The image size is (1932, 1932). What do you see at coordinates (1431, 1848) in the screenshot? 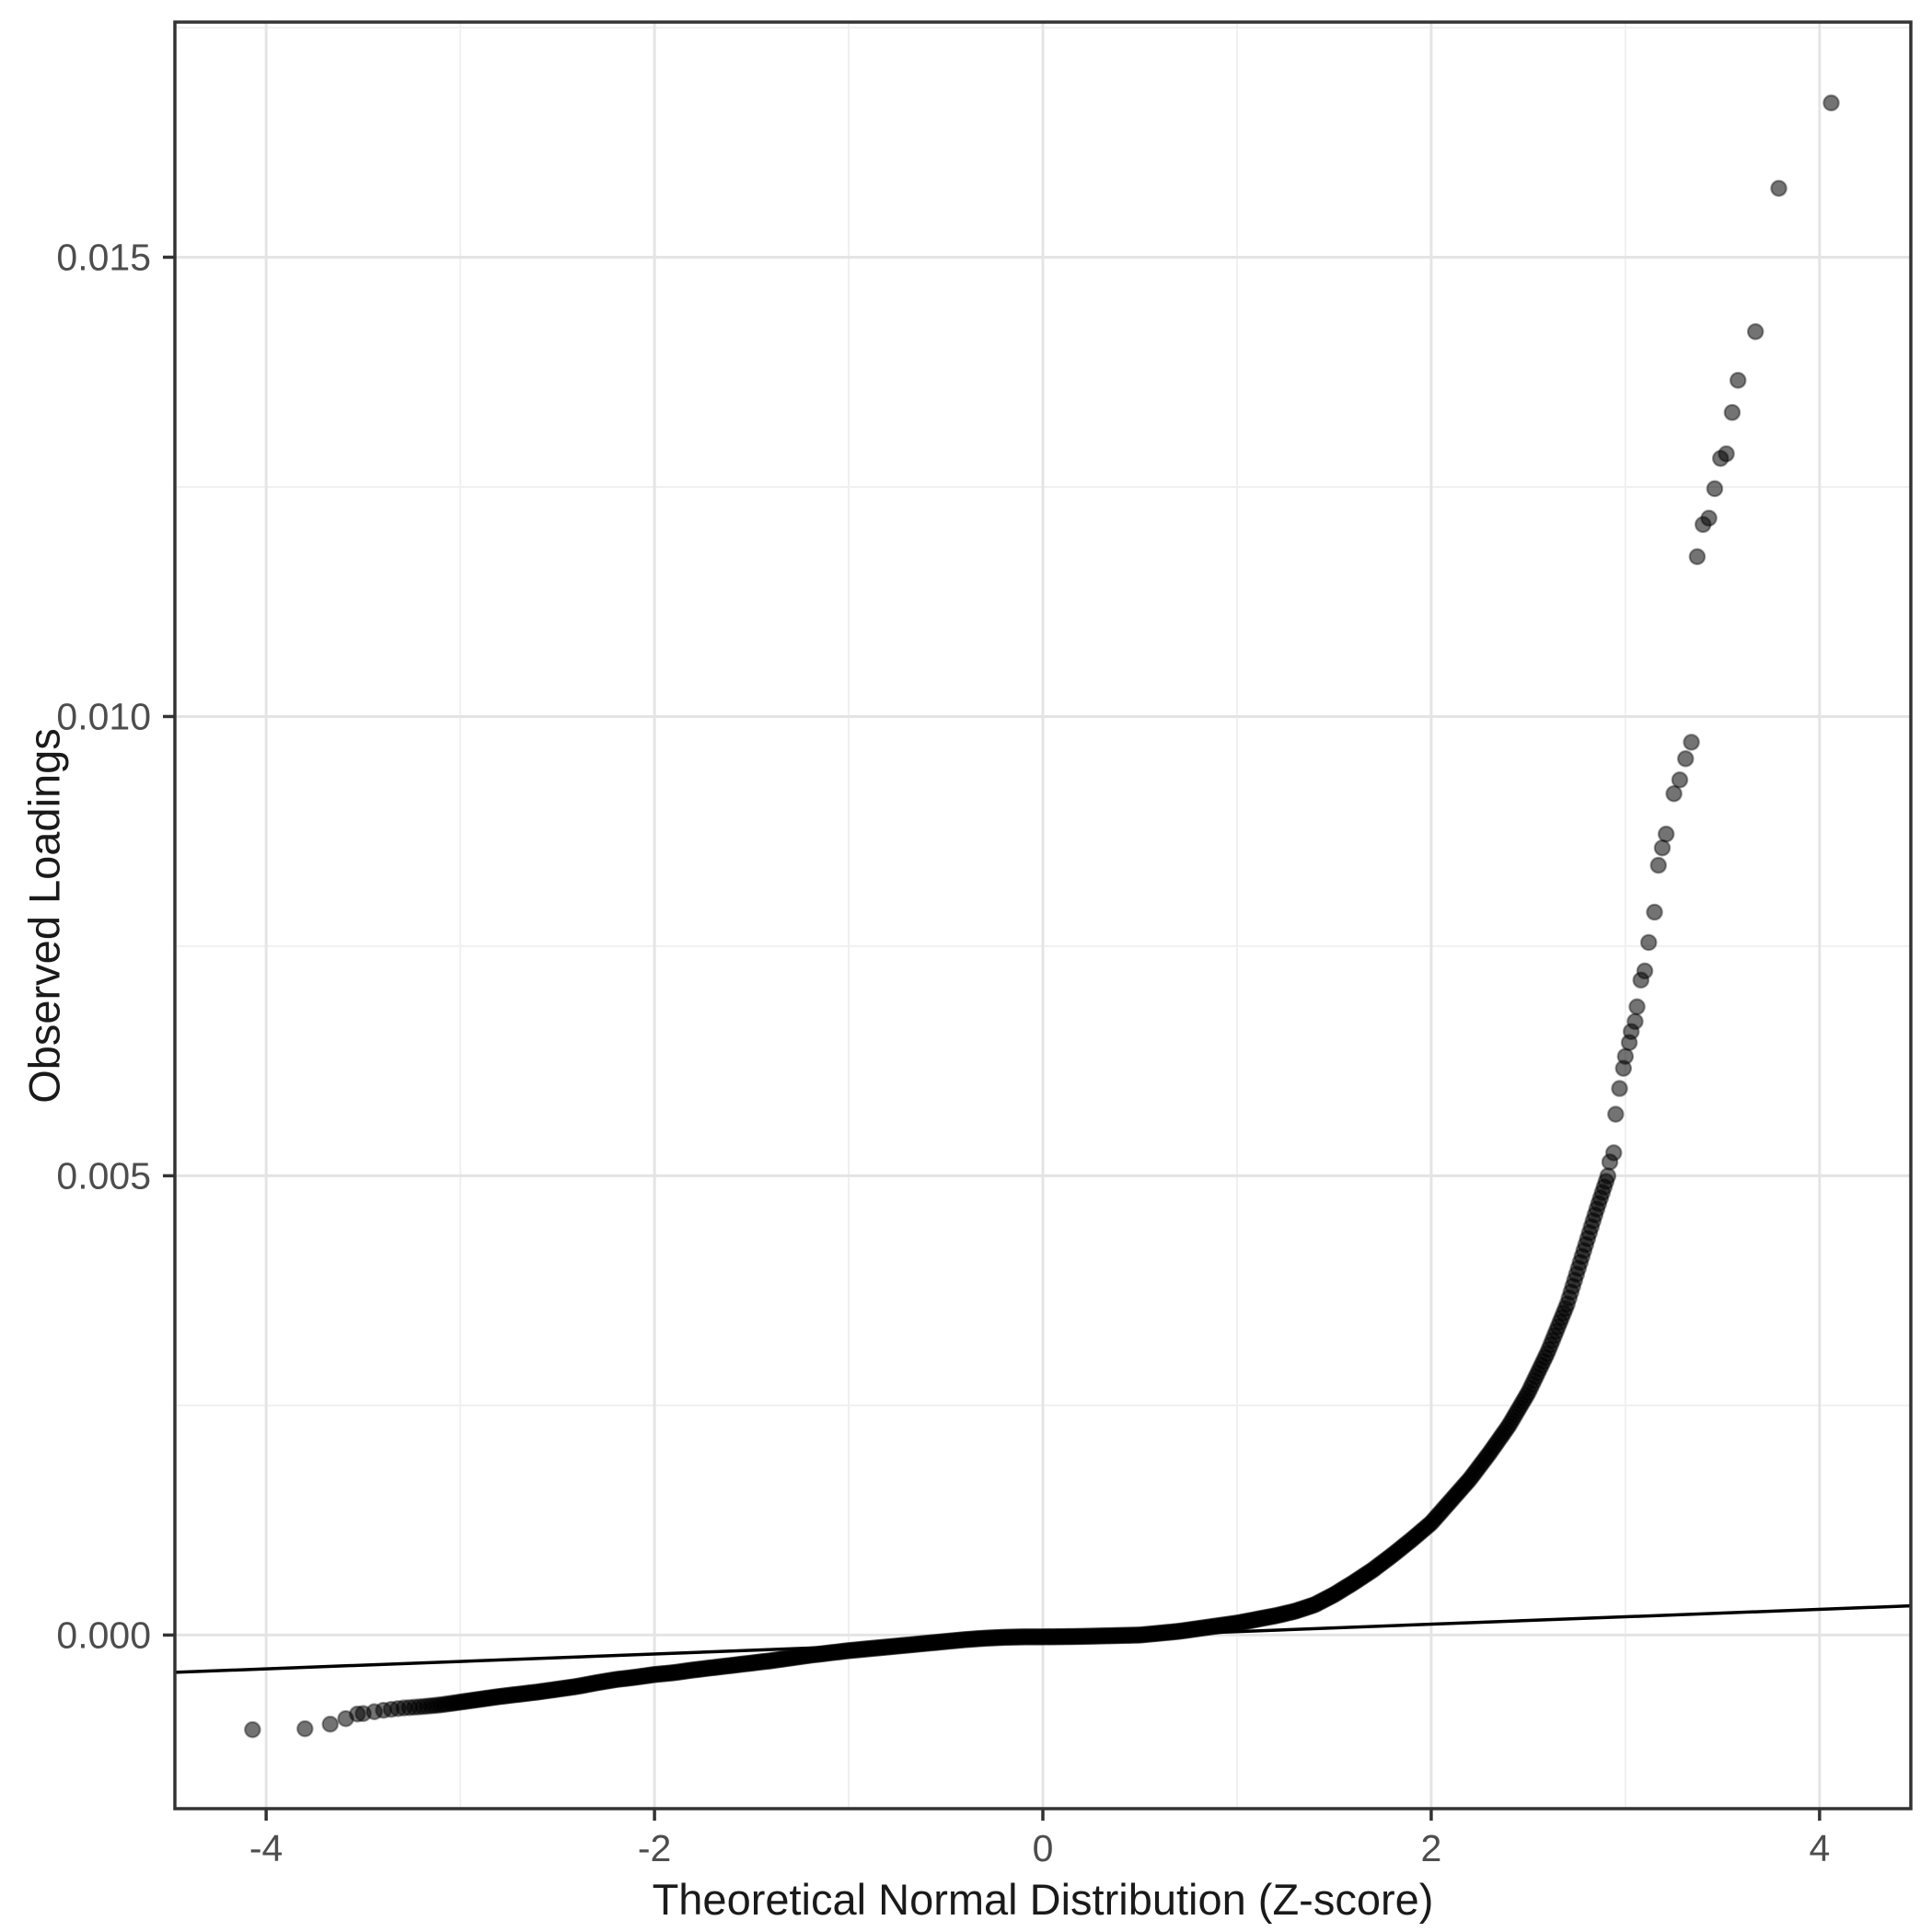
I see `x-tick-label: 2` at bounding box center [1431, 1848].